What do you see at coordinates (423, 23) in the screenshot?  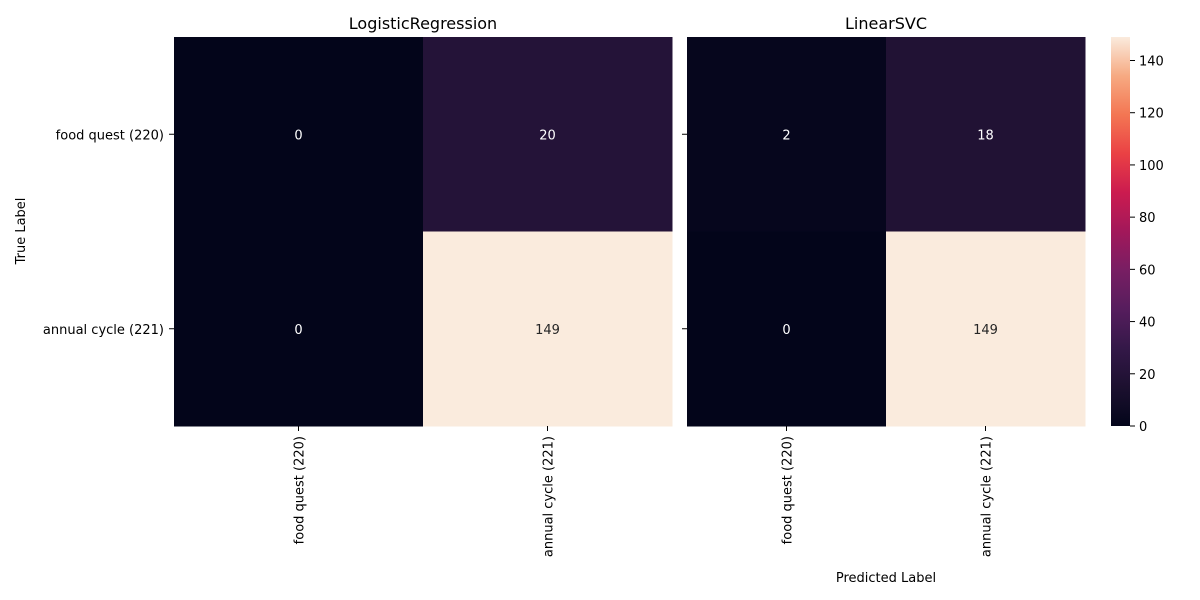 I see `panel-title: LogisticRegression` at bounding box center [423, 23].